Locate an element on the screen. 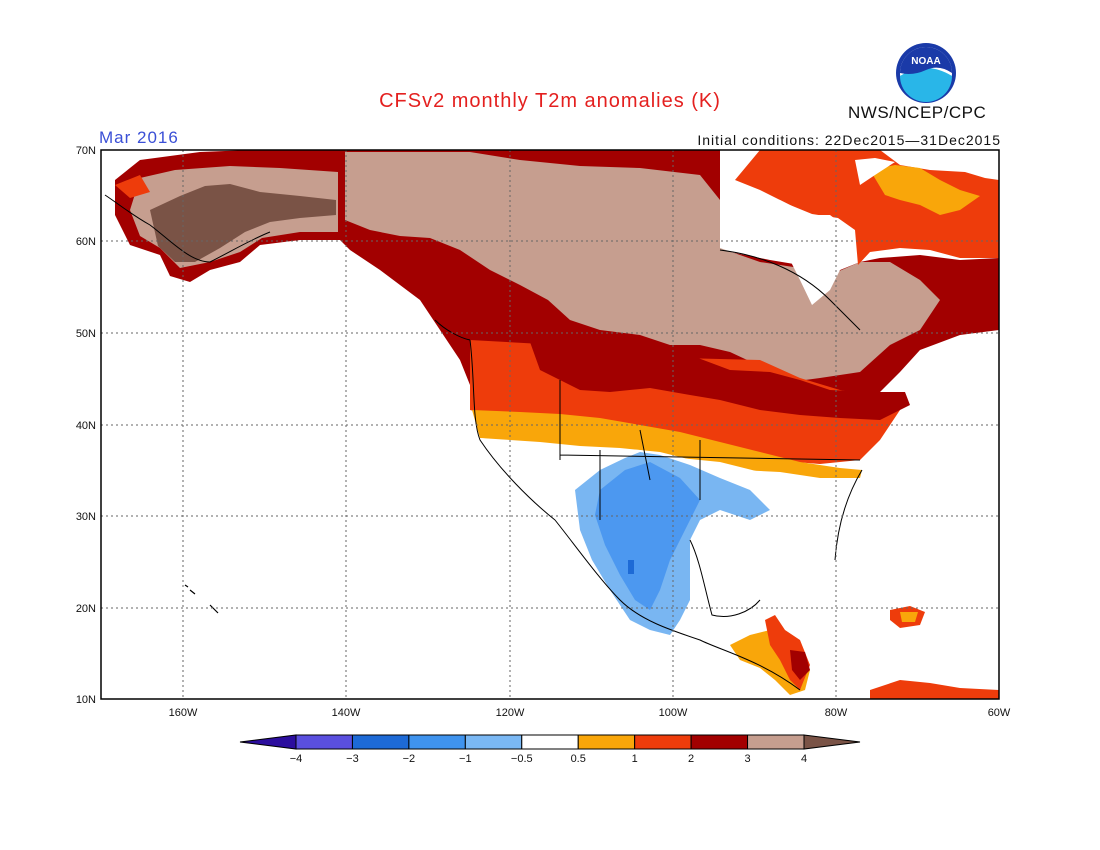  logo-text: NOAA is located at coordinates (925, 61).